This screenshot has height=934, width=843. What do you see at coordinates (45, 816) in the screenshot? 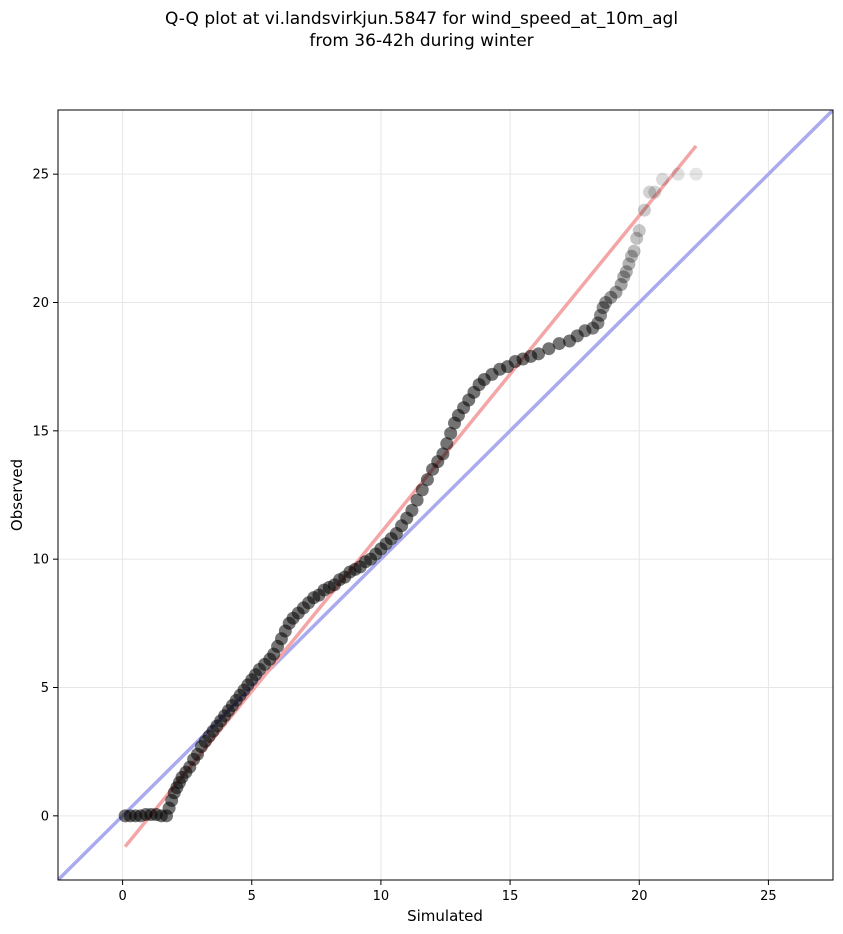
I see `y-tick-label: 0` at bounding box center [45, 816].